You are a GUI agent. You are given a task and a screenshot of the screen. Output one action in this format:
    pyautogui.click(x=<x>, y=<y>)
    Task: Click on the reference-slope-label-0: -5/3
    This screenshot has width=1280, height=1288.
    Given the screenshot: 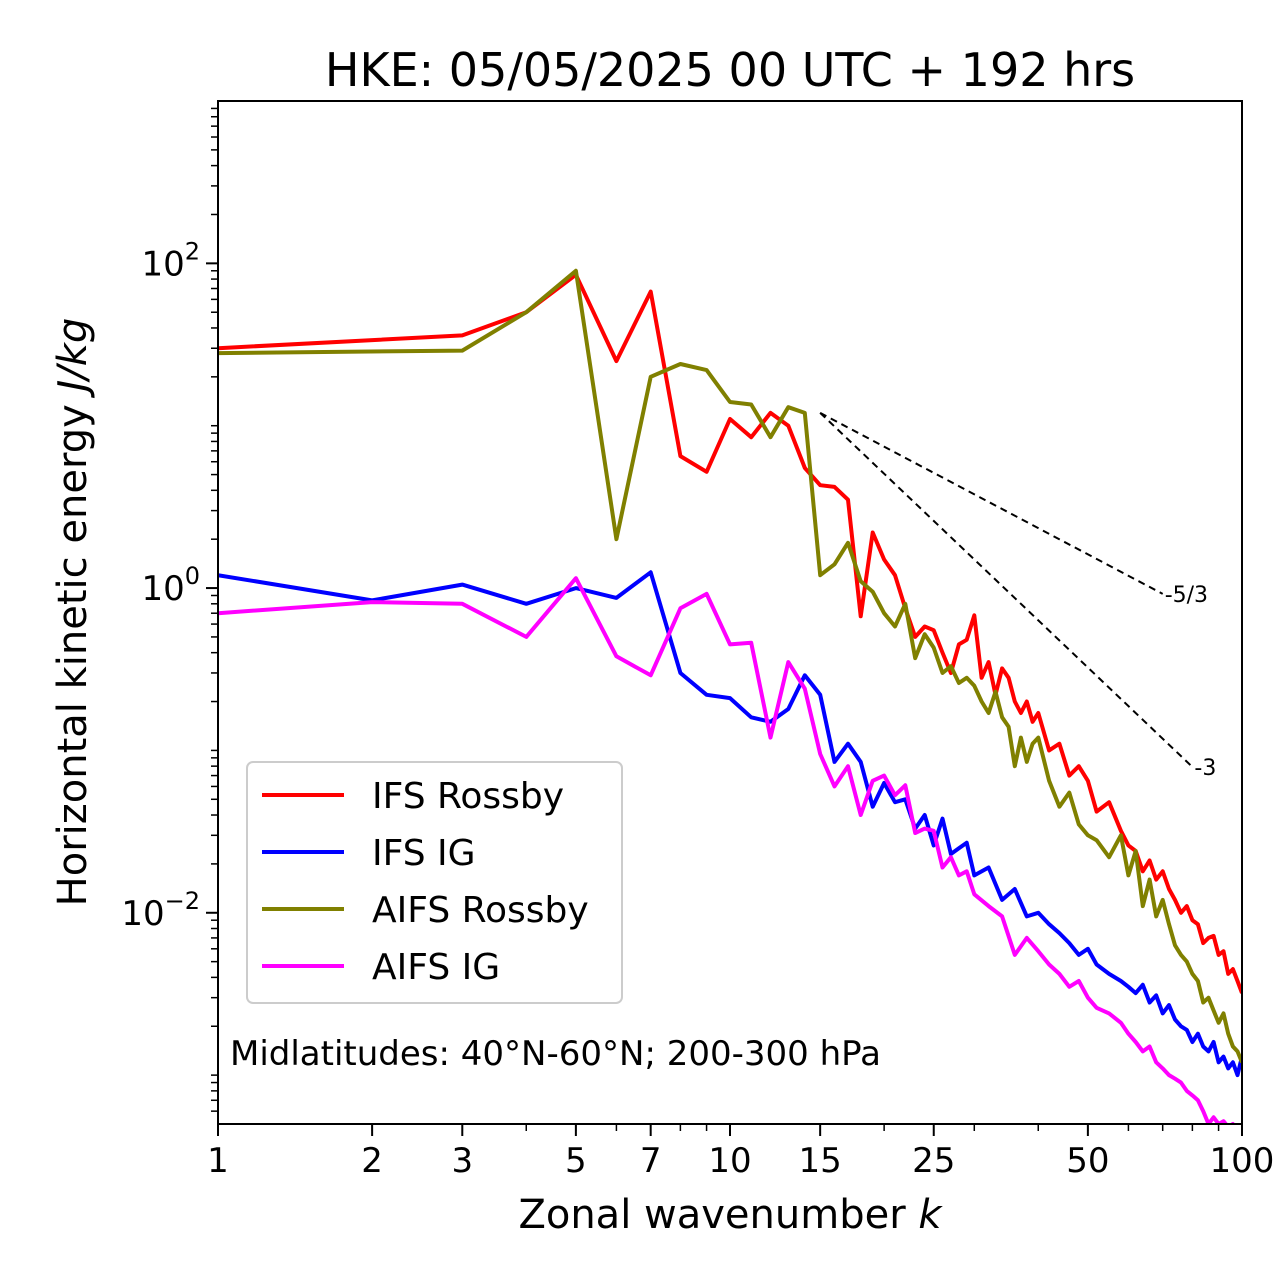 What is the action you would take?
    pyautogui.click(x=1186, y=595)
    